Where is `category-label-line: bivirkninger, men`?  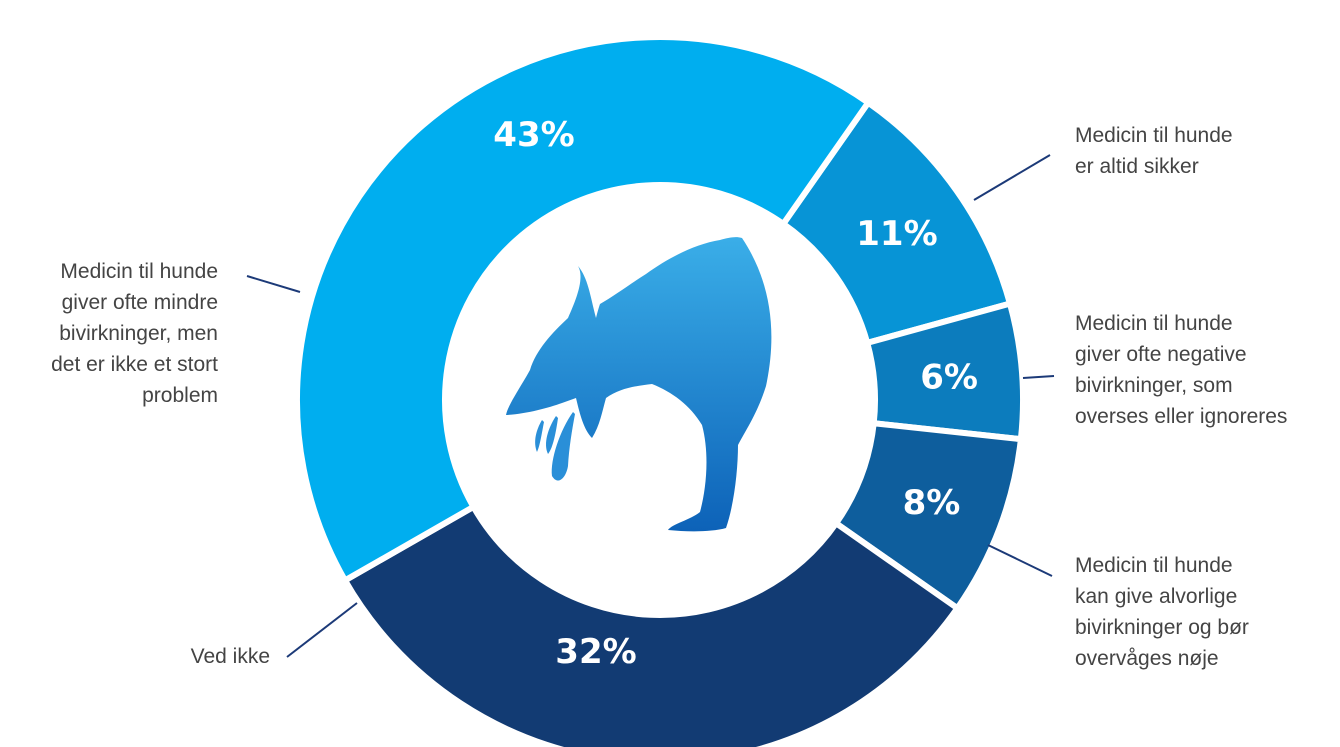 category-label-line: bivirkninger, men is located at coordinates (138, 333).